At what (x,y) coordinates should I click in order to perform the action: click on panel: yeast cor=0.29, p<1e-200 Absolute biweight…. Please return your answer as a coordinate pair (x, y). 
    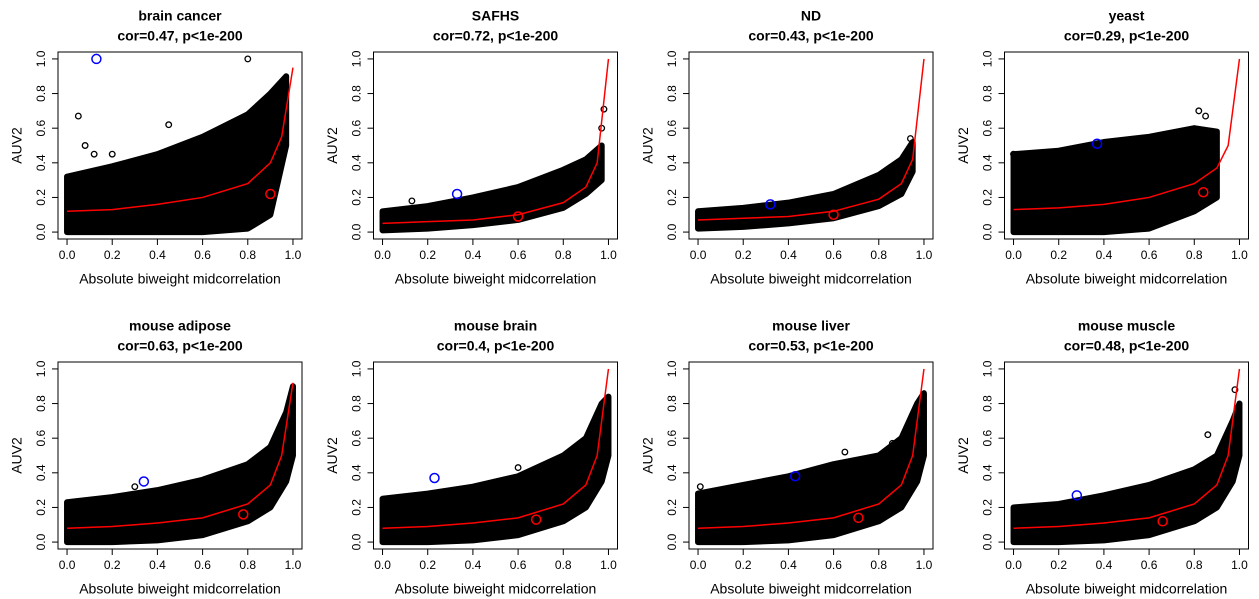
    Looking at the image, I should click on (1102, 147).